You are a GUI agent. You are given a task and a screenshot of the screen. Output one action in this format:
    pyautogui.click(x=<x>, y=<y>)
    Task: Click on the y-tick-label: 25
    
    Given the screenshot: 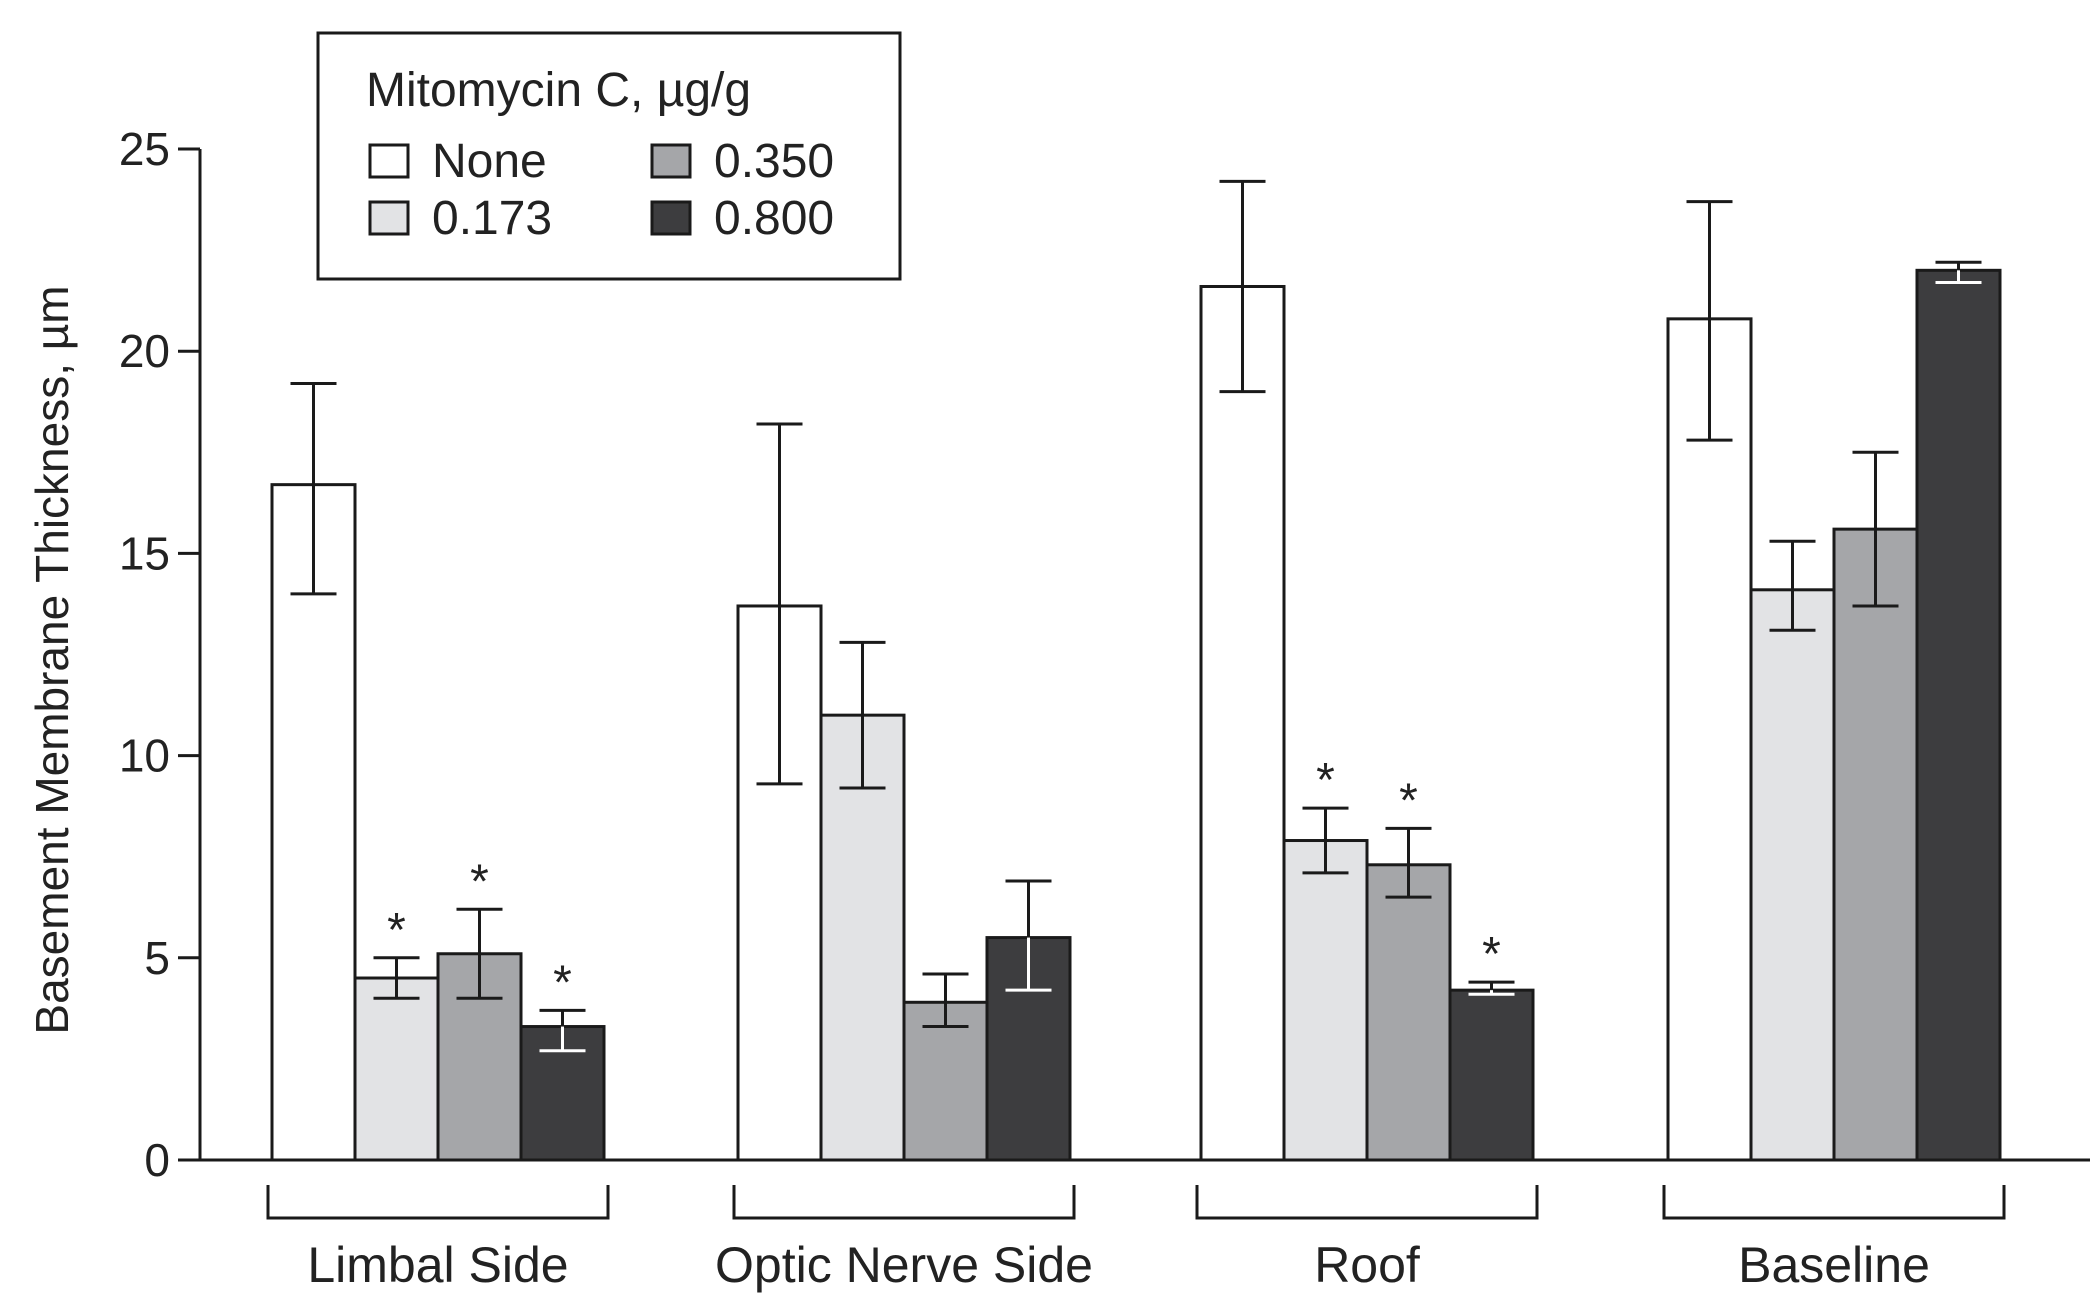 What is the action you would take?
    pyautogui.click(x=144, y=149)
    